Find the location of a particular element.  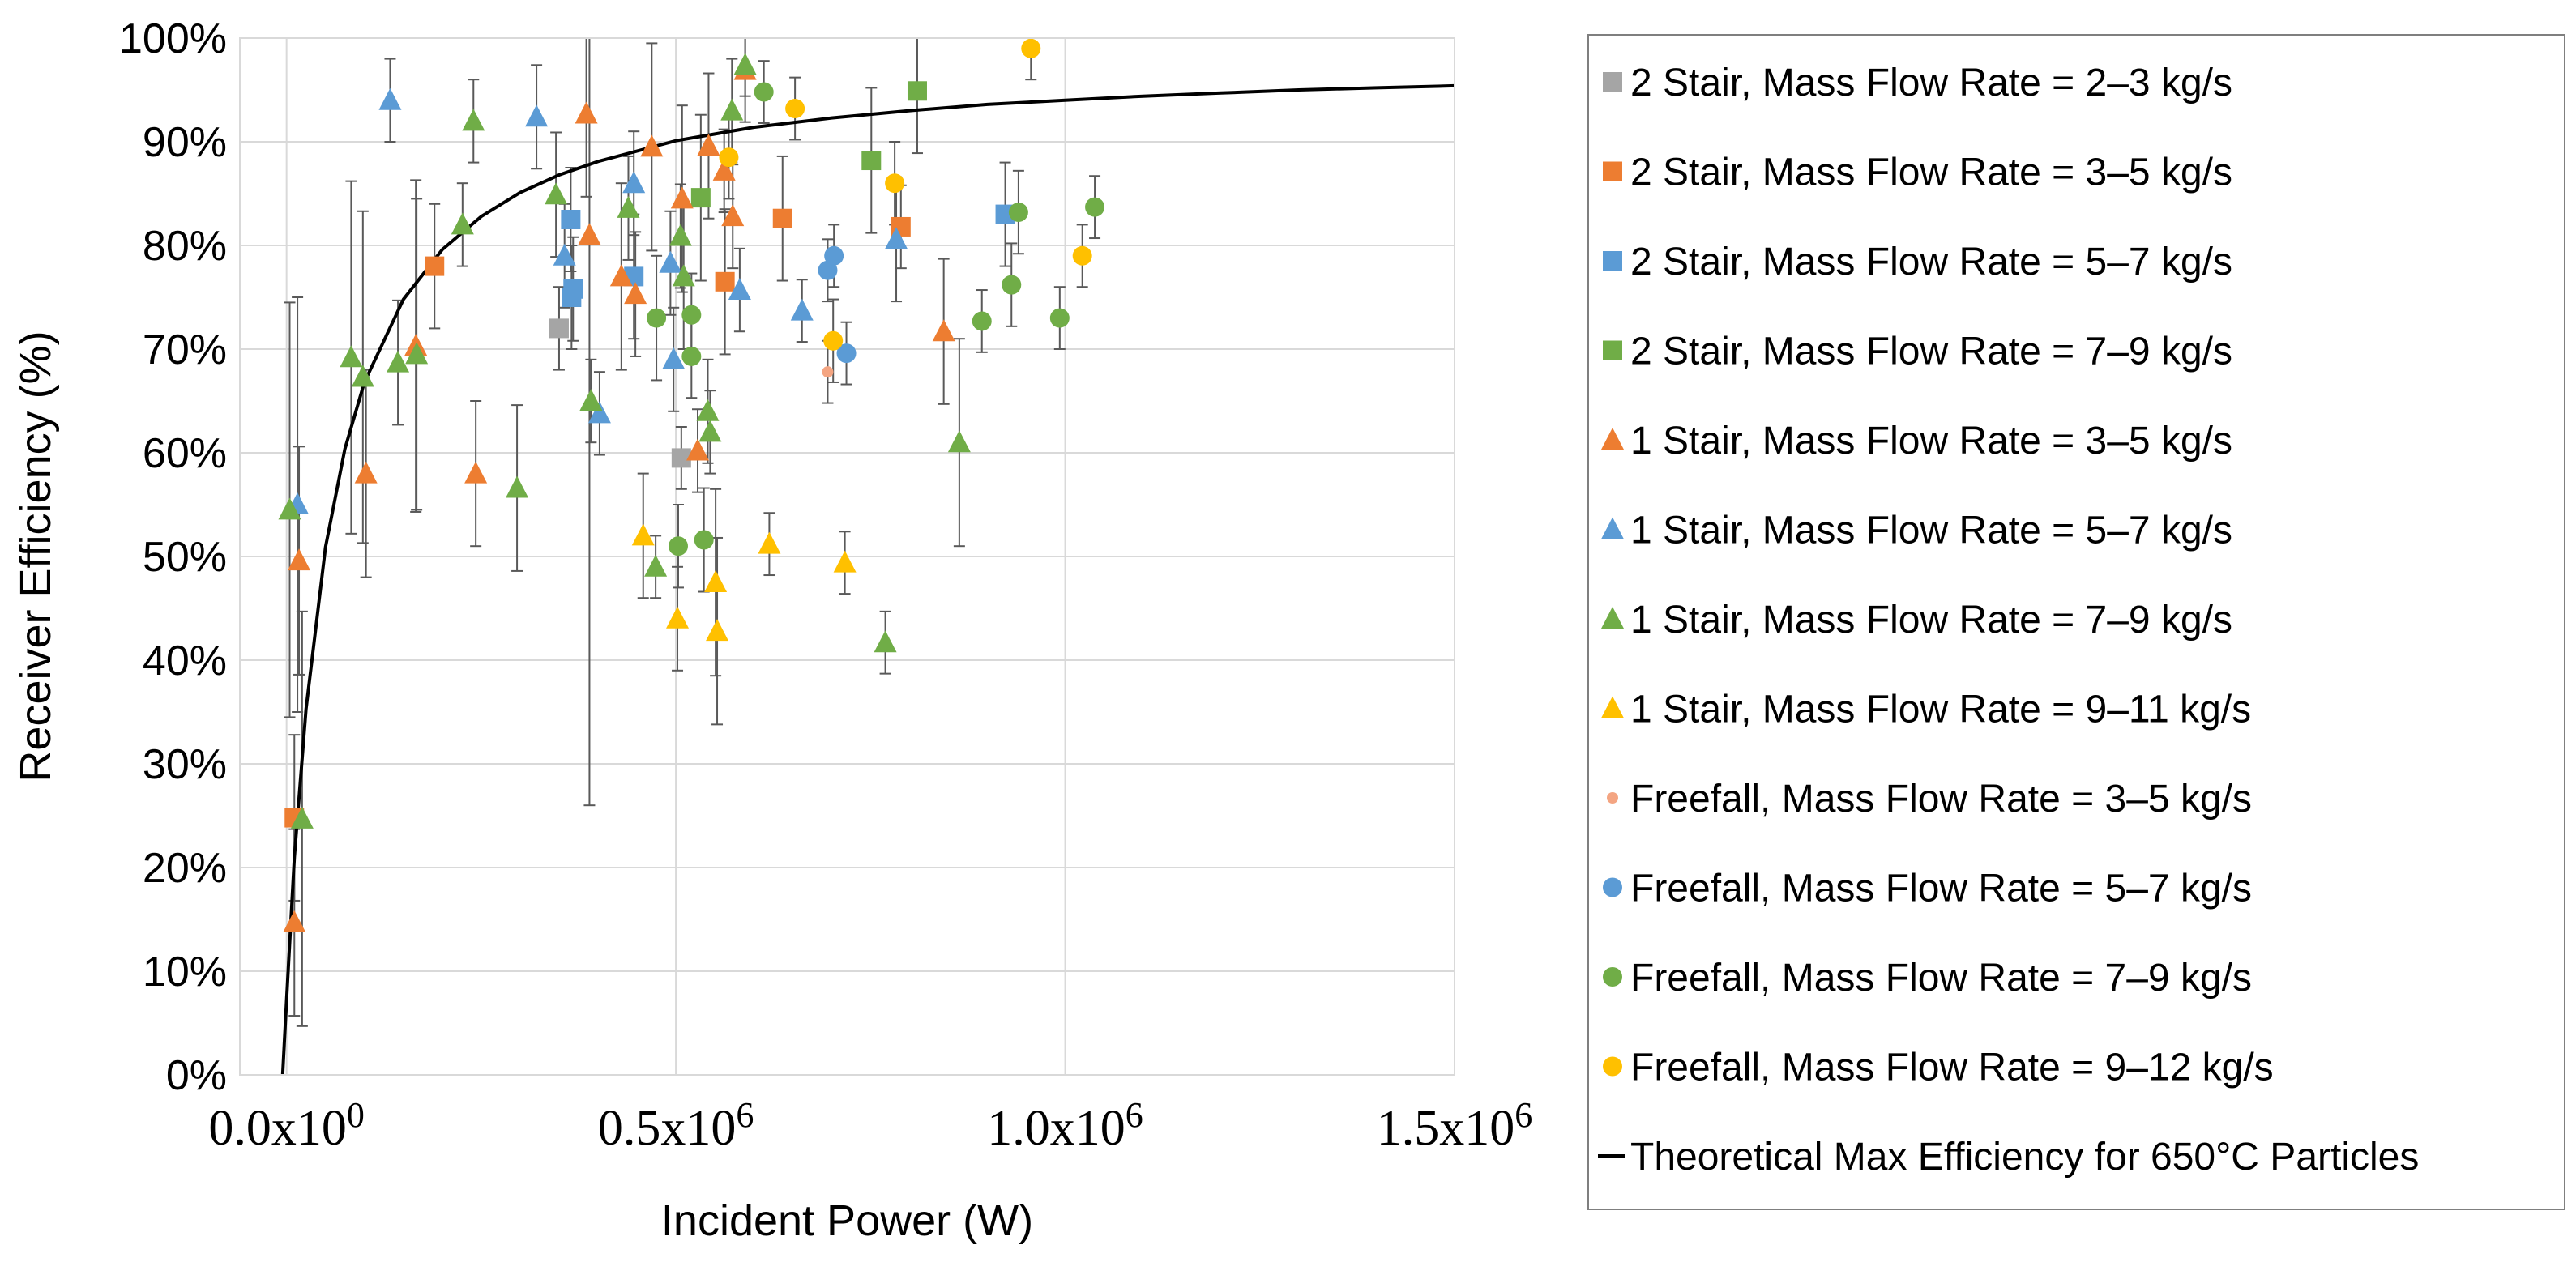

y-tick-label: 70% is located at coordinates (185, 349).